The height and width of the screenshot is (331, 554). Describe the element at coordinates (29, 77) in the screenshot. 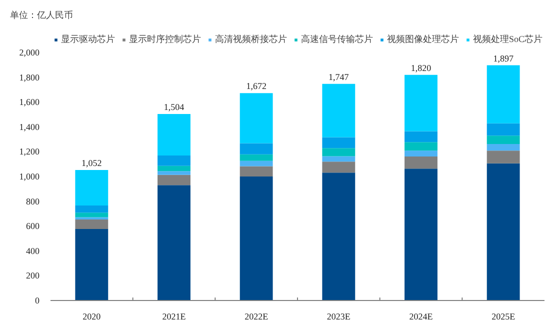

I see `y-tick-label: 1,800` at that location.